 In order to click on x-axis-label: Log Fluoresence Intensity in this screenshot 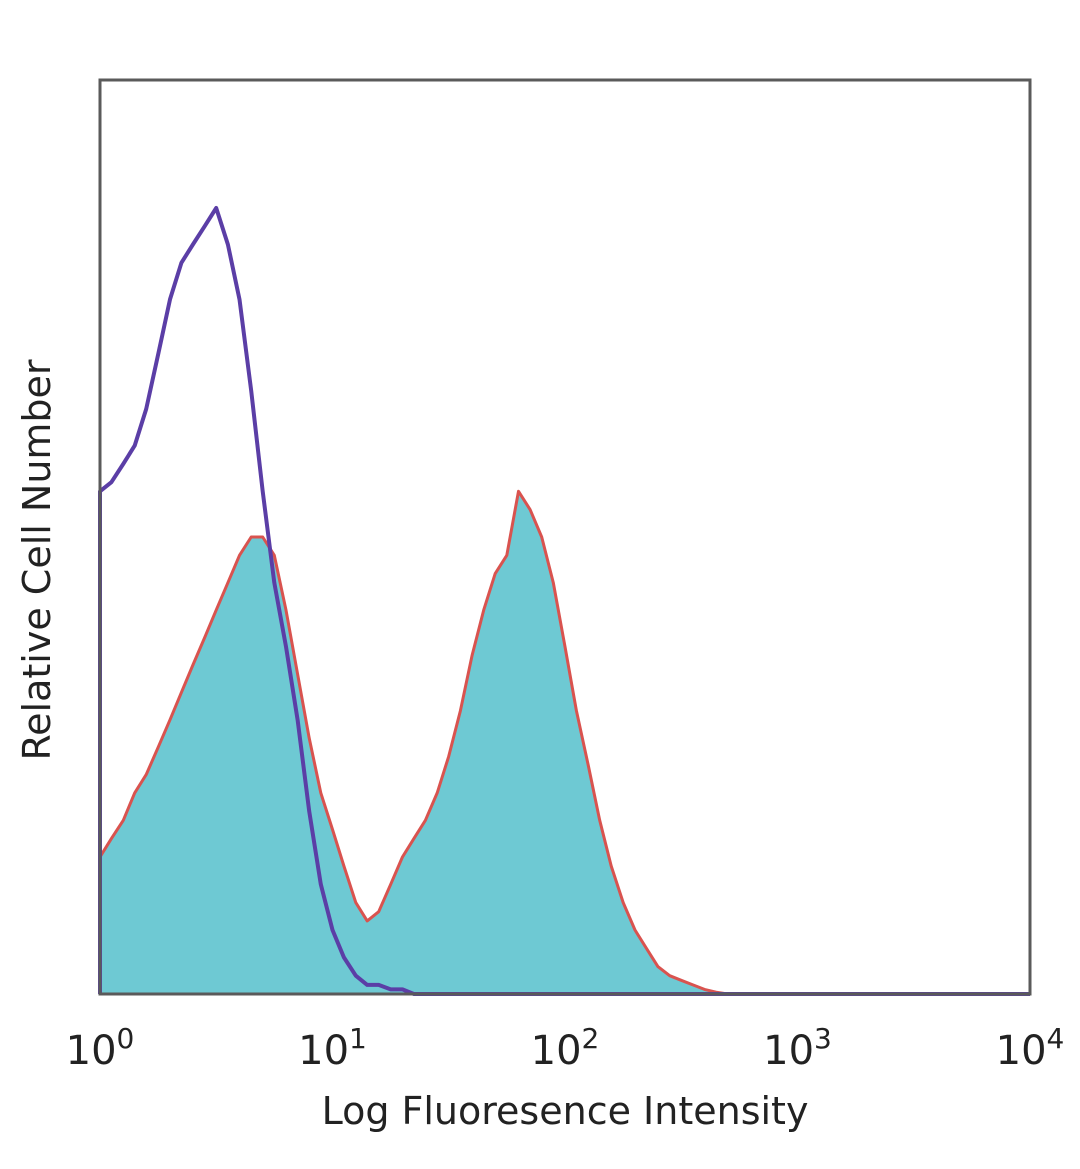, I will do `click(565, 1111)`.